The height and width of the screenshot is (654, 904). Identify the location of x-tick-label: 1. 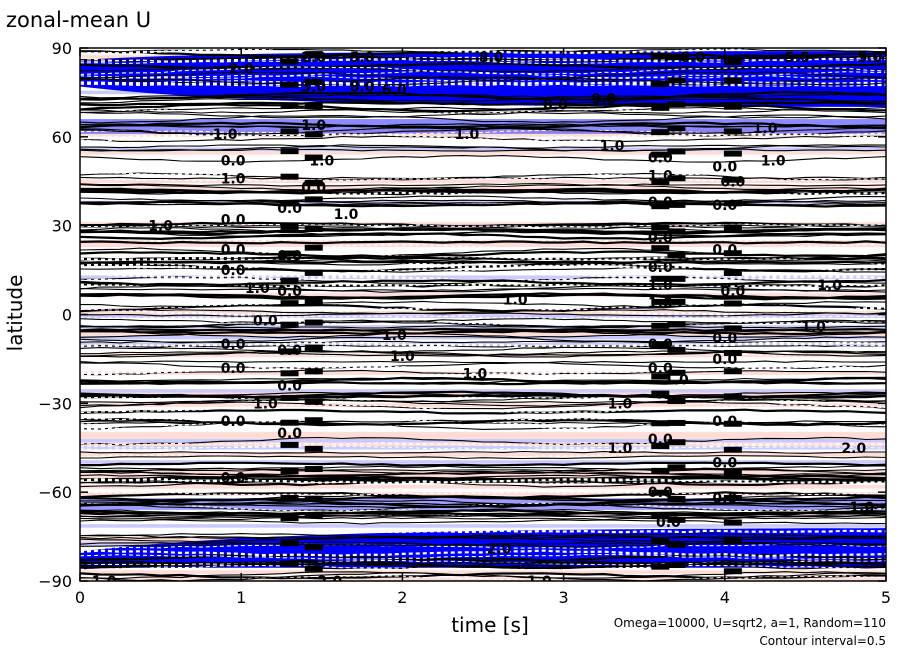
(241, 597).